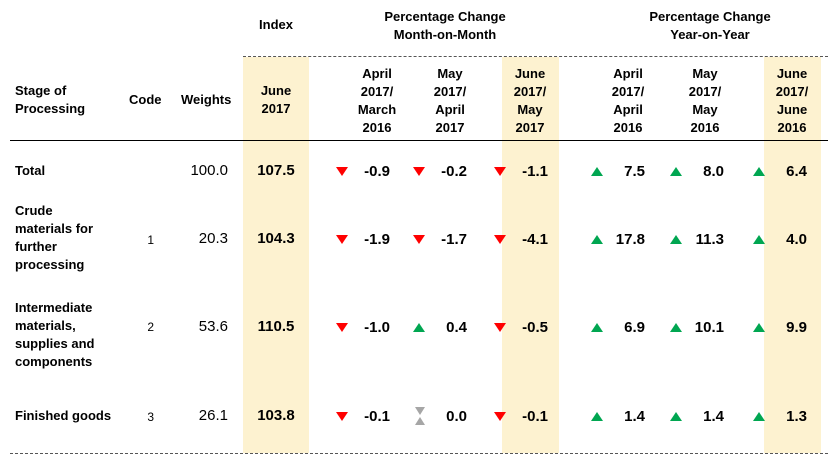 Image resolution: width=833 pixels, height=464 pixels. Describe the element at coordinates (684, 171) in the screenshot. I see `yoy-cell: 8.0` at that location.